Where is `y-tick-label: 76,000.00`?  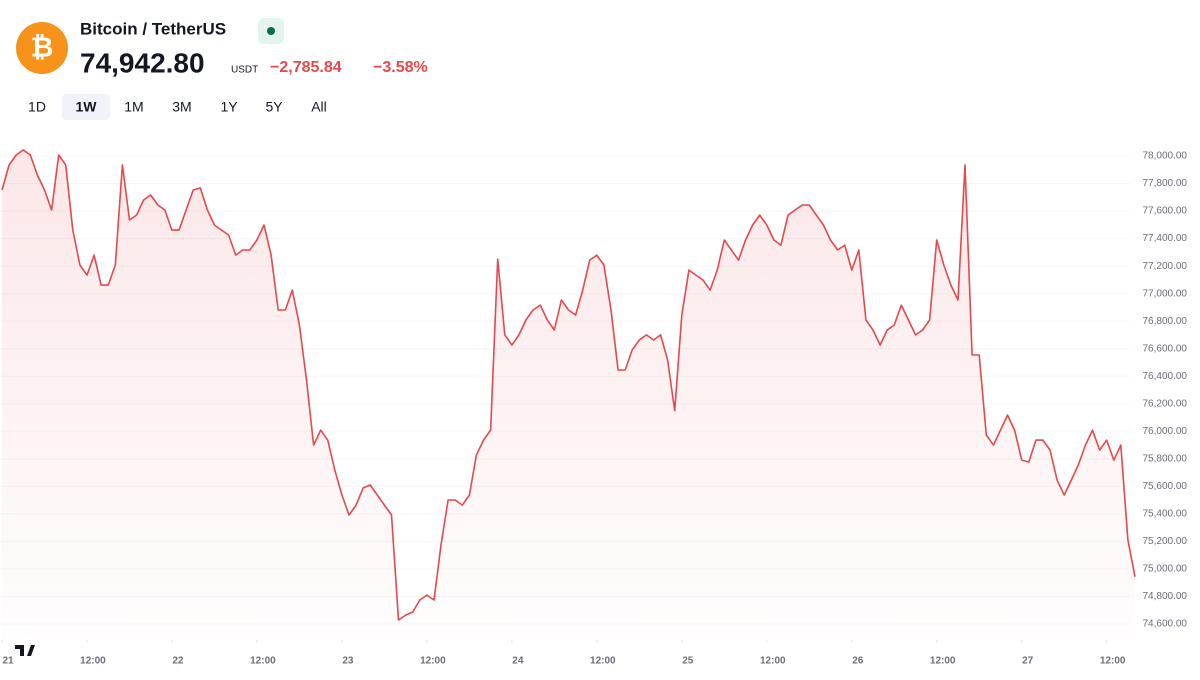
y-tick-label: 76,000.00 is located at coordinates (1165, 431).